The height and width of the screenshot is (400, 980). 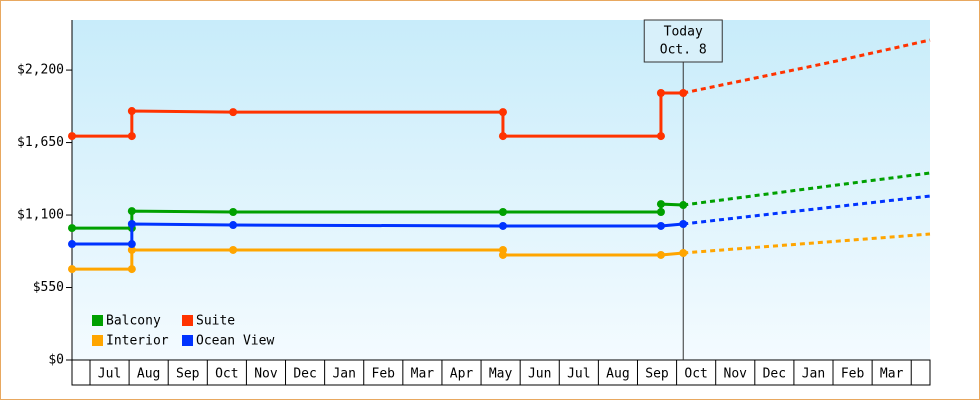 I want to click on y-tick-label: $1,100, so click(x=40, y=215).